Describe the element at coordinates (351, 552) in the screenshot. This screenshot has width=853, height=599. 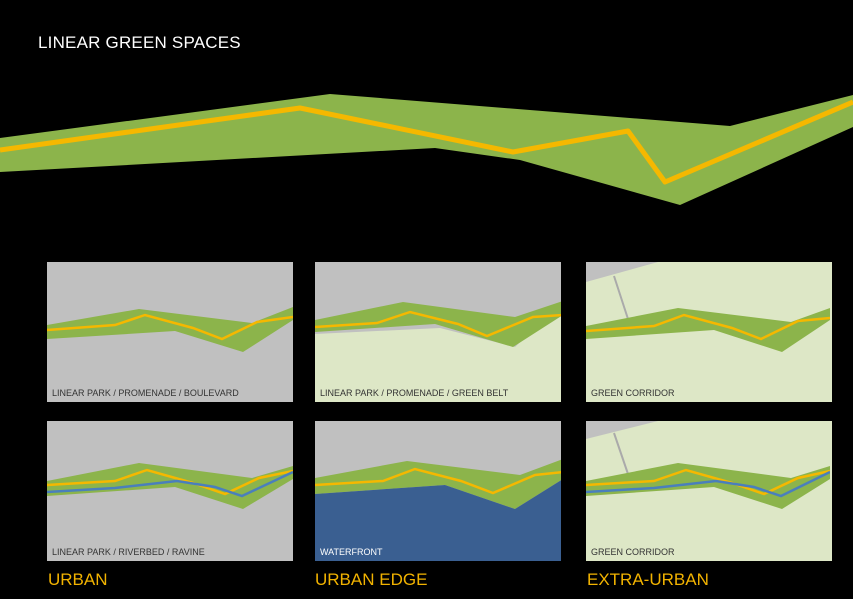
I see `panel-caption: WATERFRONT` at that location.